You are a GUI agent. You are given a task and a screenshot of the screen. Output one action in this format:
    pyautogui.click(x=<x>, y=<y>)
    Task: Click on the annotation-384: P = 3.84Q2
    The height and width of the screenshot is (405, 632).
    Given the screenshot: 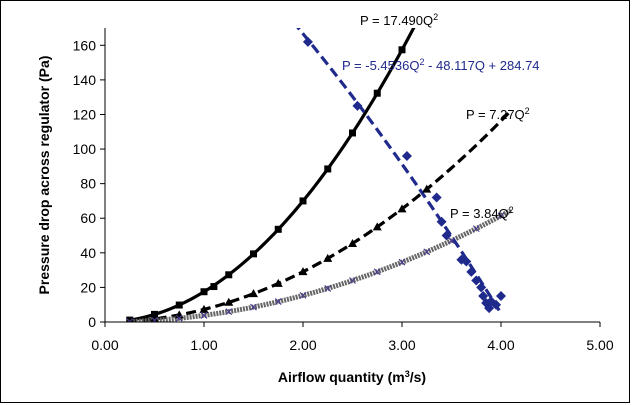 What is the action you would take?
    pyautogui.click(x=482, y=213)
    